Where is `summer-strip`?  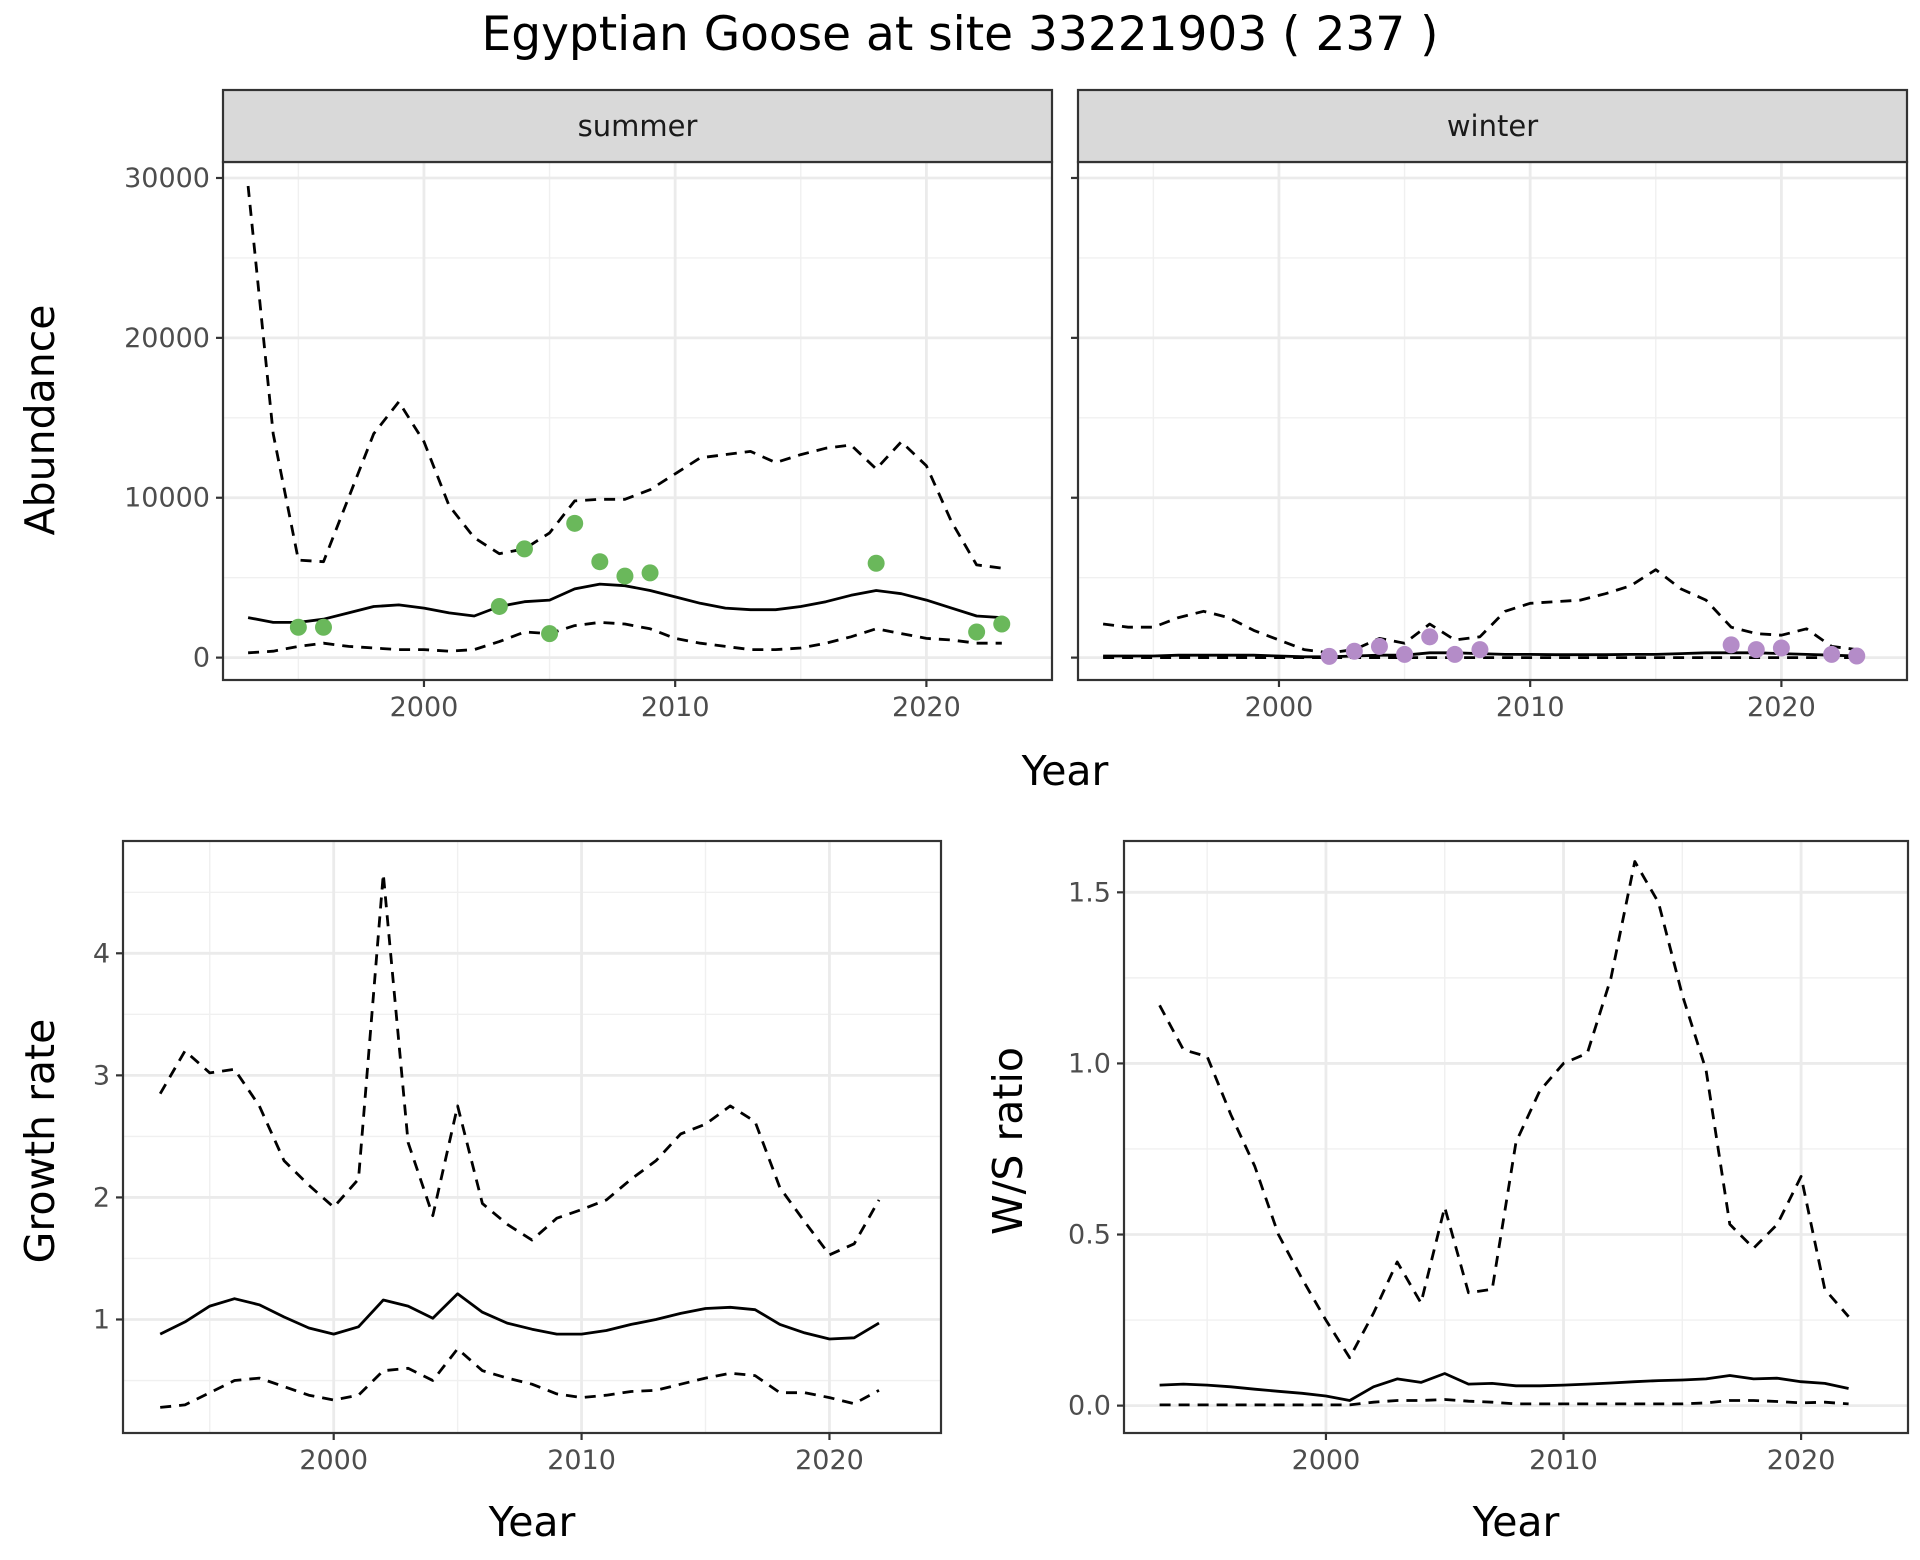
summer-strip is located at coordinates (637, 126).